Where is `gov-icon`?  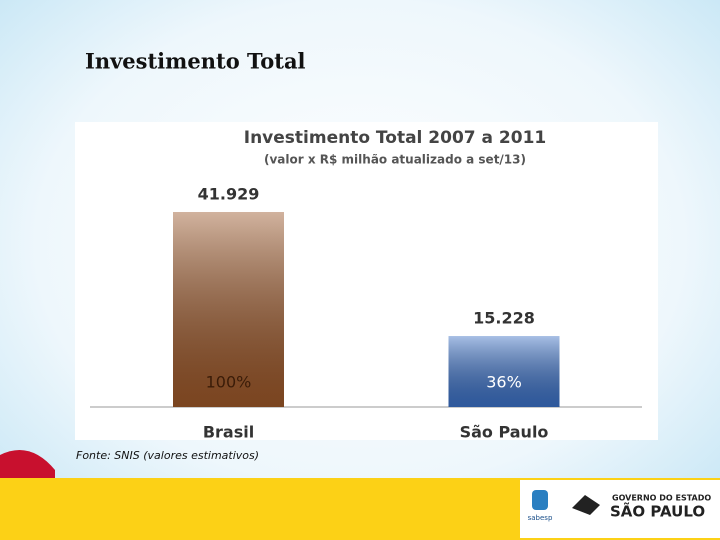
gov-icon is located at coordinates (586, 505).